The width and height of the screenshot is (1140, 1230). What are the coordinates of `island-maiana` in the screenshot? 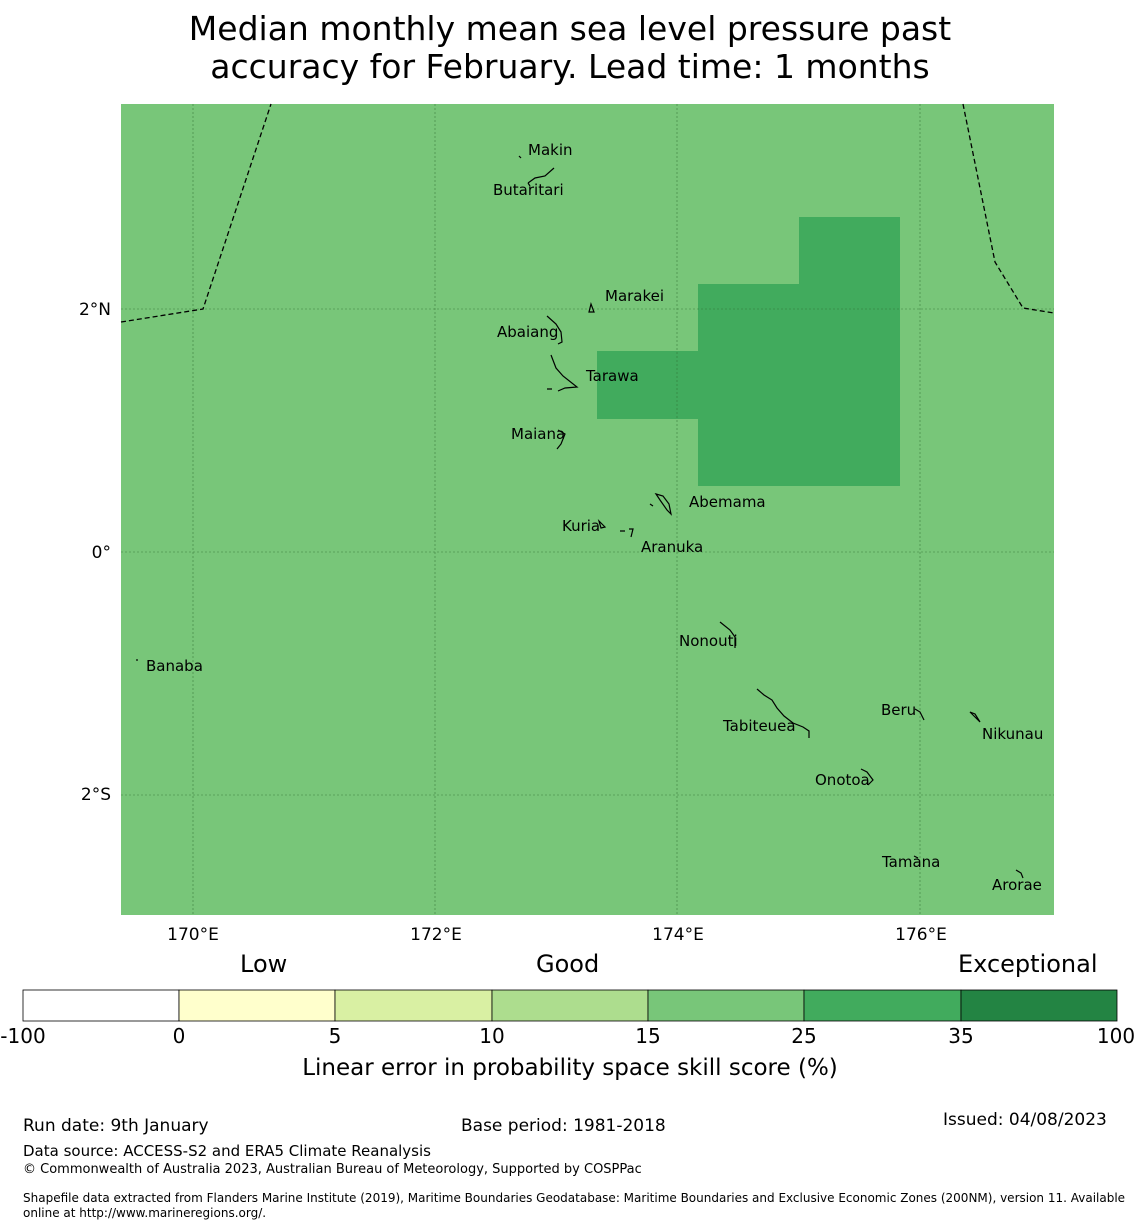 It's located at (561, 439).